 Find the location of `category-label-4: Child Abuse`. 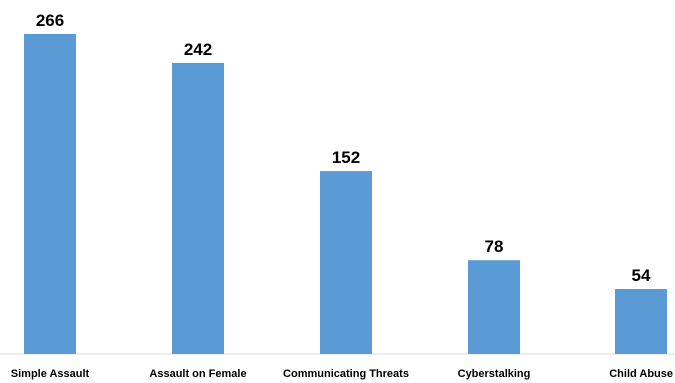

category-label-4: Child Abuse is located at coordinates (641, 374).